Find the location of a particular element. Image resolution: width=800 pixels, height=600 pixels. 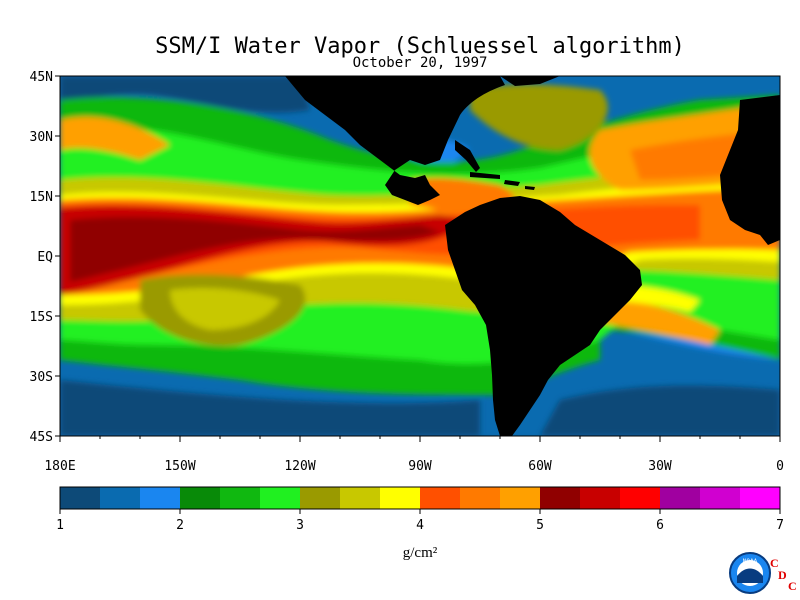

colorbar is located at coordinates (420, 498).